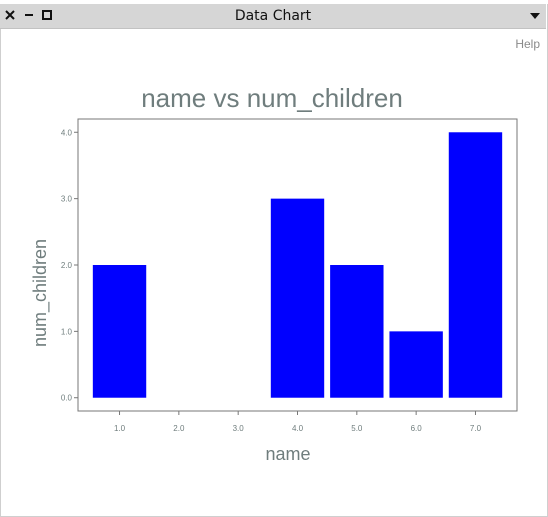  I want to click on y-tick-label: 1.0, so click(67, 331).